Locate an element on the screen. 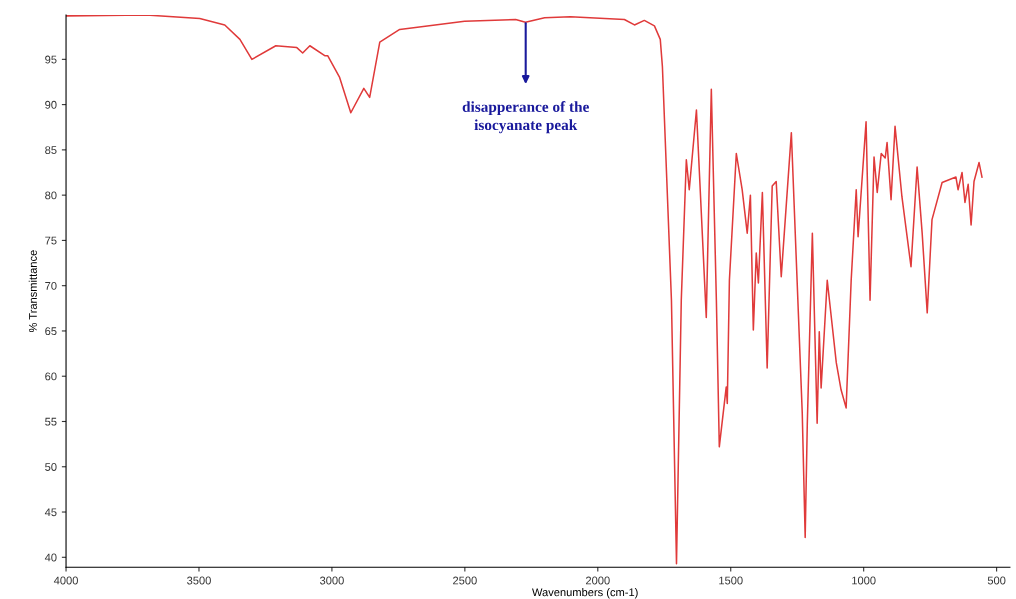 Image resolution: width=1016 pixels, height=599 pixels. annotation: disapperance of the isocyanate peak is located at coordinates (525, 117).